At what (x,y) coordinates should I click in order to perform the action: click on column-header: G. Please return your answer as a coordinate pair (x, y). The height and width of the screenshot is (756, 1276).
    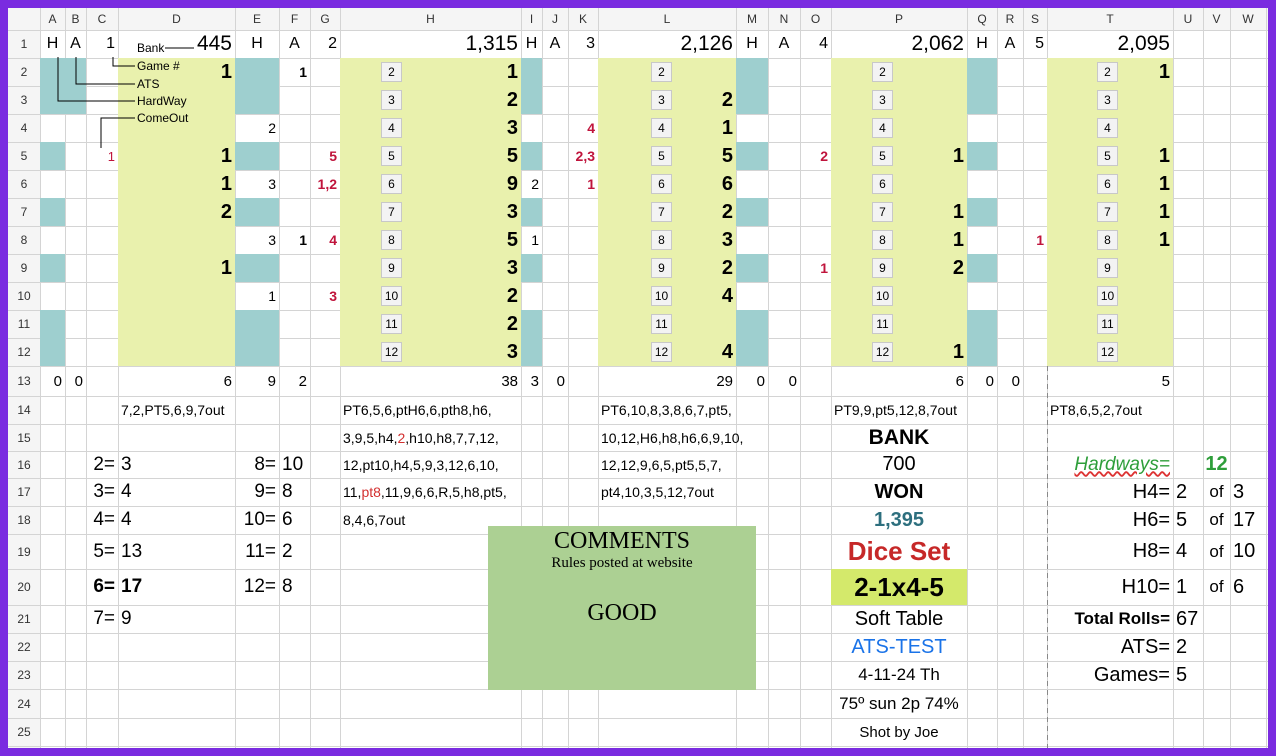
    Looking at the image, I should click on (325, 19).